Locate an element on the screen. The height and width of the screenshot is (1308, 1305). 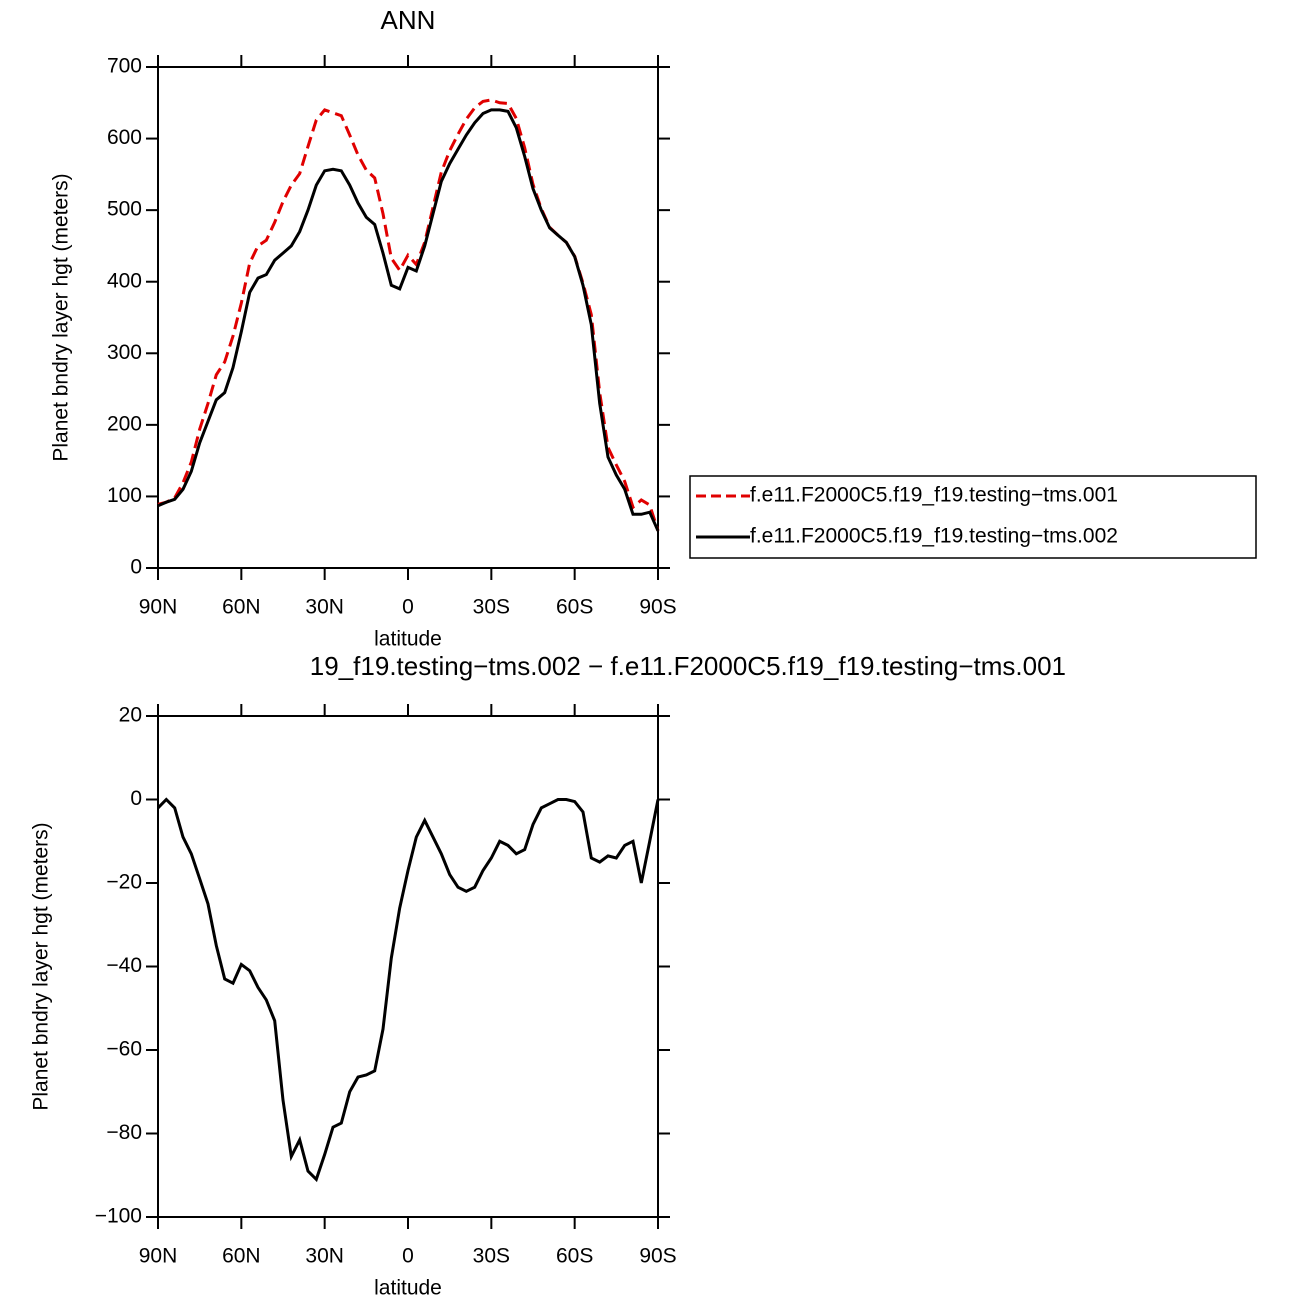
y-tick-label: 700 is located at coordinates (124, 66).